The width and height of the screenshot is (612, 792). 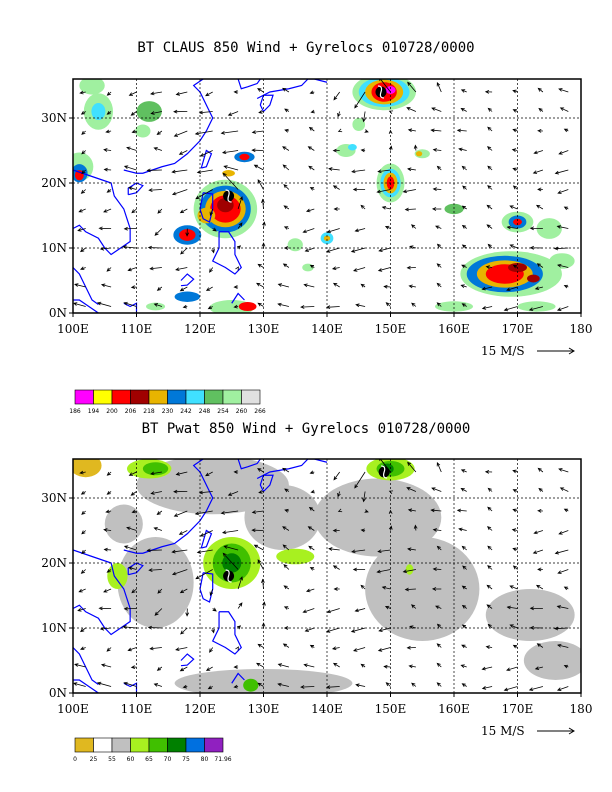 What do you see at coordinates (581, 709) in the screenshot?
I see `x-tick-label: 180` at bounding box center [581, 709].